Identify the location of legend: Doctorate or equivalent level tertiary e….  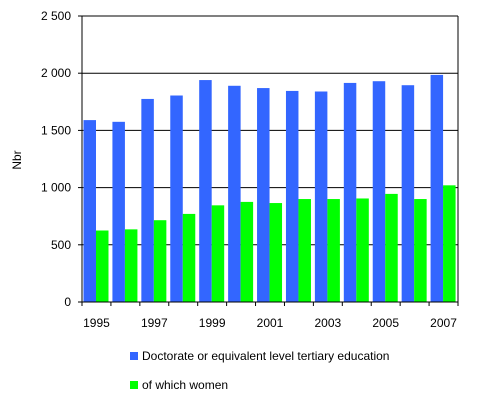
(259, 370).